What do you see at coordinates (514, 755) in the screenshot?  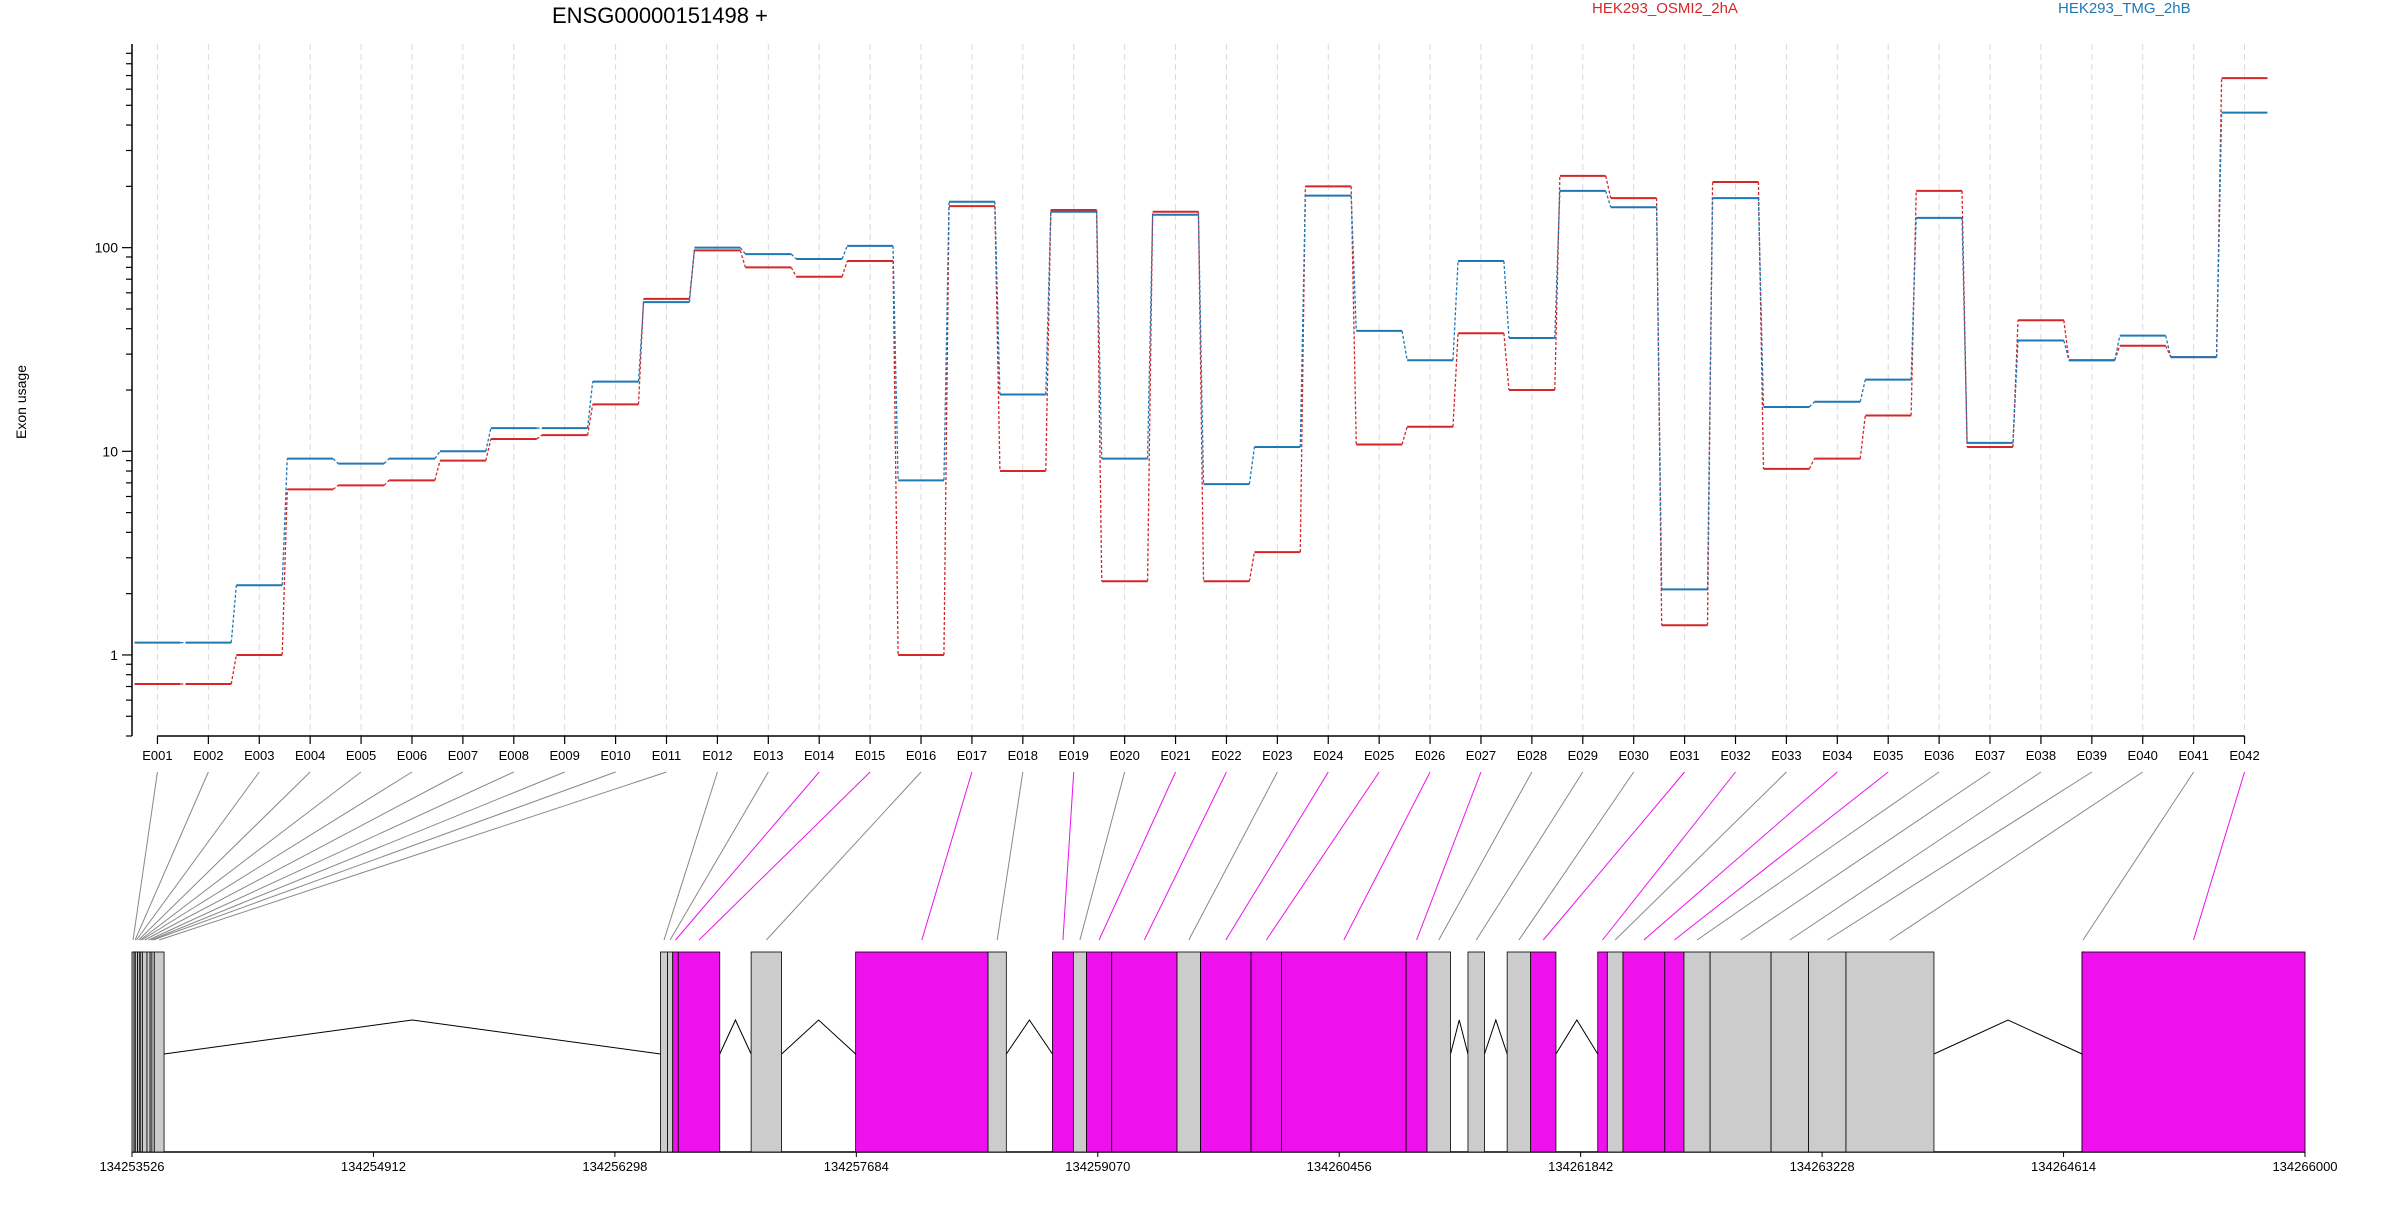 I see `x-tick-label: E008` at bounding box center [514, 755].